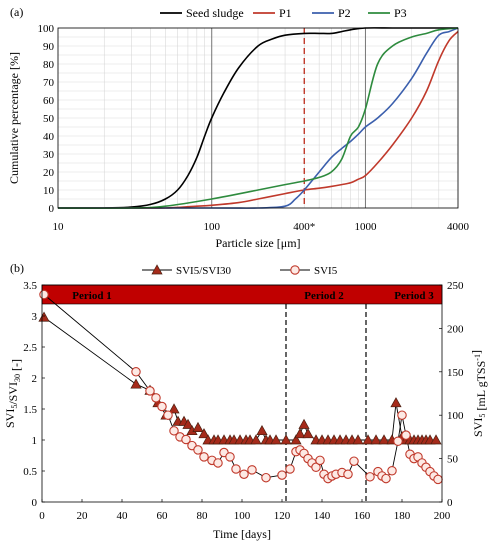  What do you see at coordinates (324, 296) in the screenshot?
I see `period-label: Period 2` at bounding box center [324, 296].